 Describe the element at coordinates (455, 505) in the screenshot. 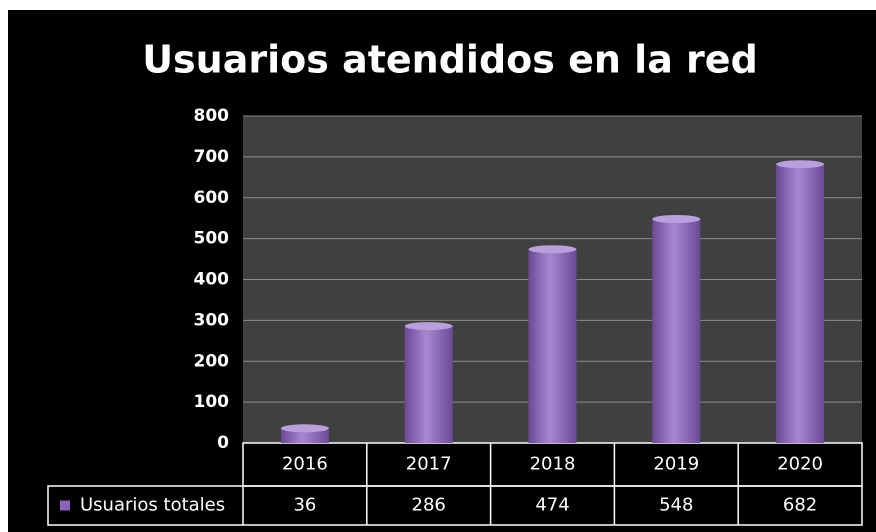

I see `table-frame` at that location.